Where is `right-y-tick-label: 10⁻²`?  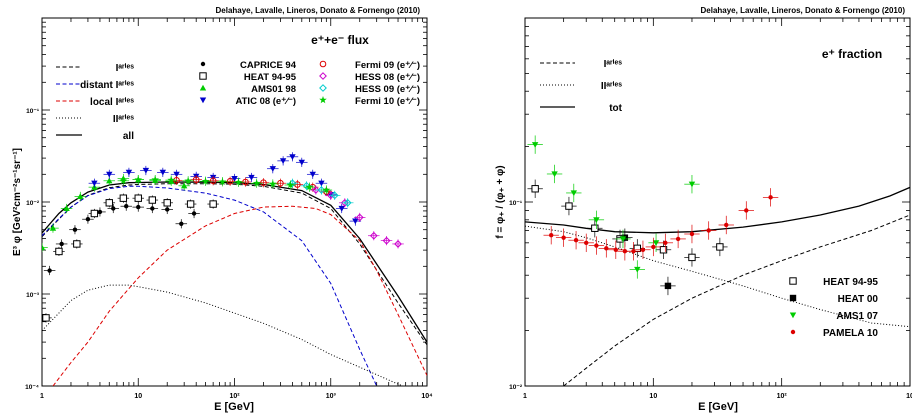
right-y-tick-label: 10⁻² is located at coordinates (516, 387).